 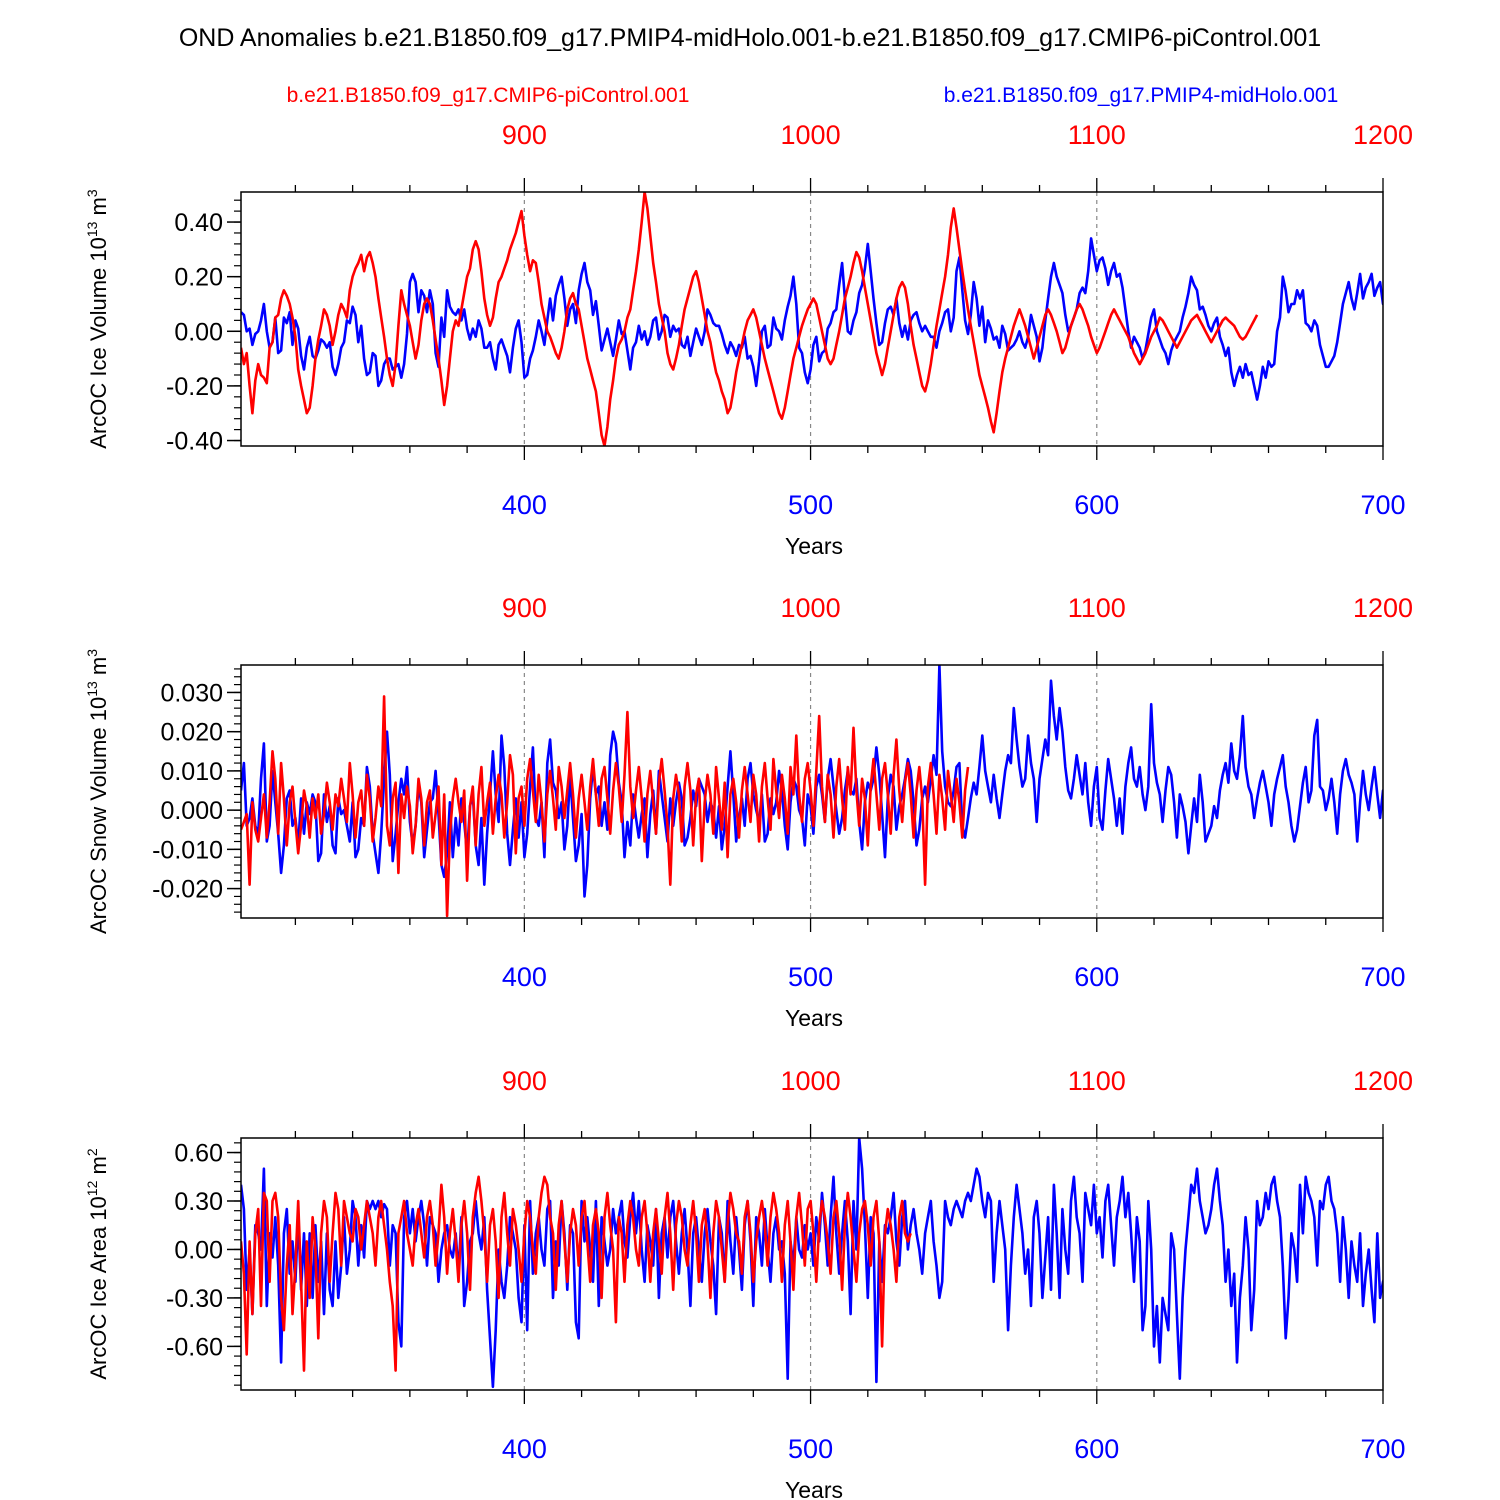 What do you see at coordinates (198, 1202) in the screenshot?
I see `y-tick-label: 0.30` at bounding box center [198, 1202].